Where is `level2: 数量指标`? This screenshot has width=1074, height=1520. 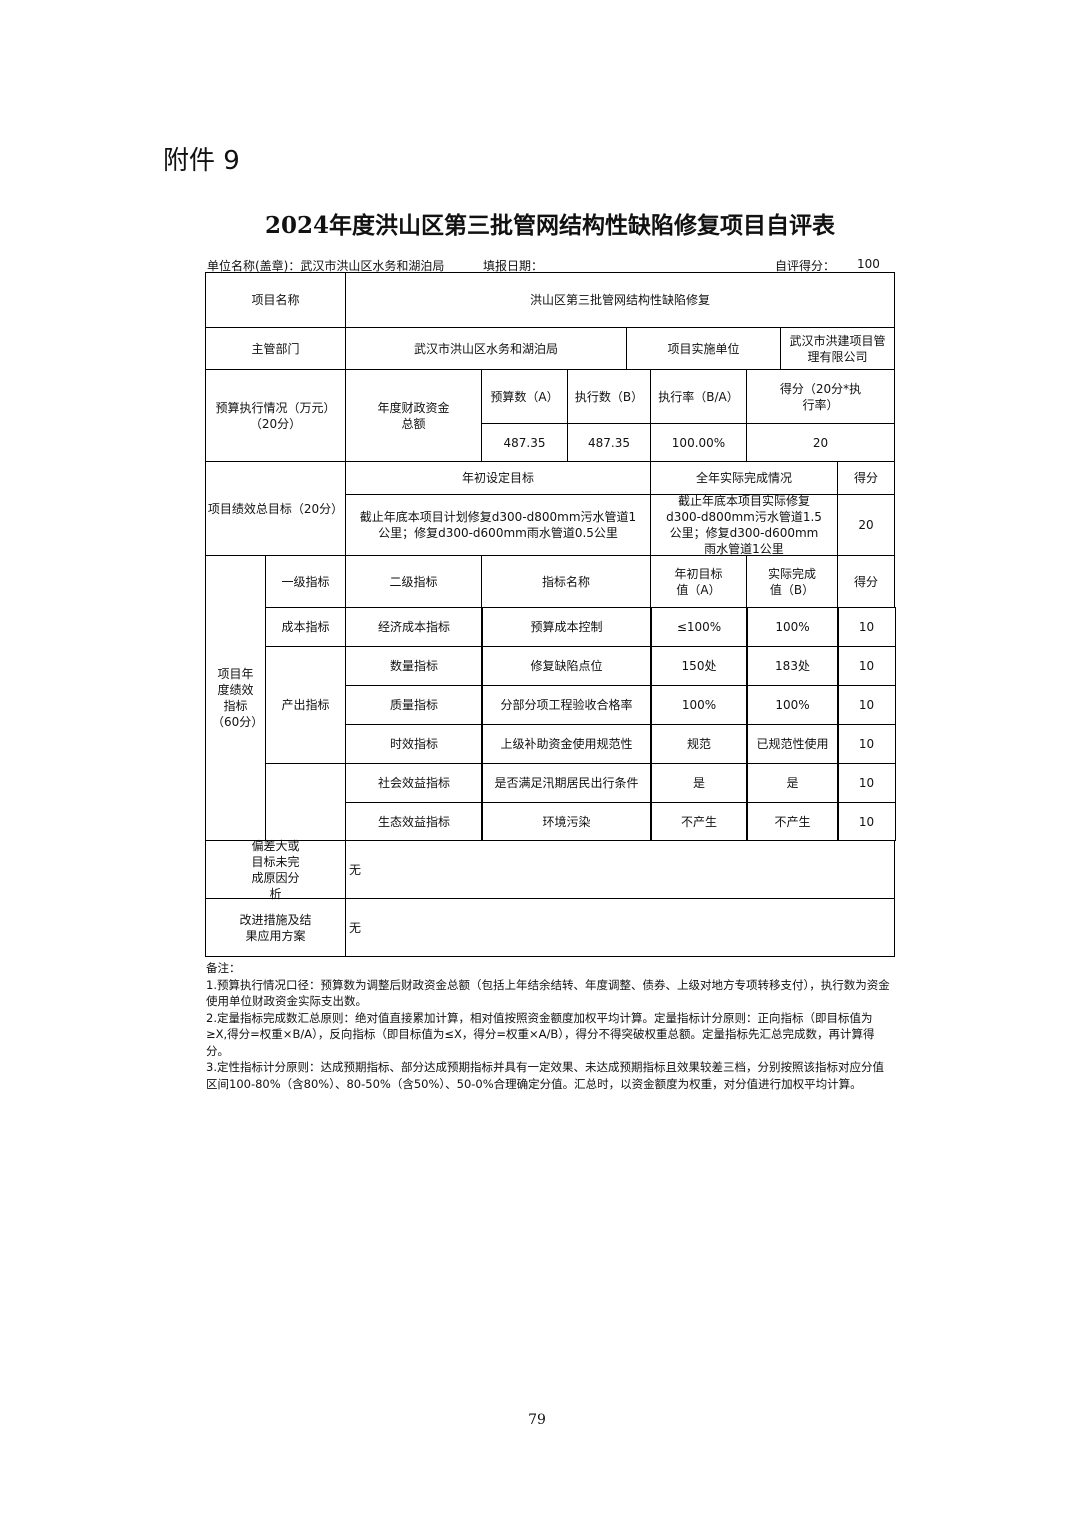
level2: 数量指标 is located at coordinates (414, 666).